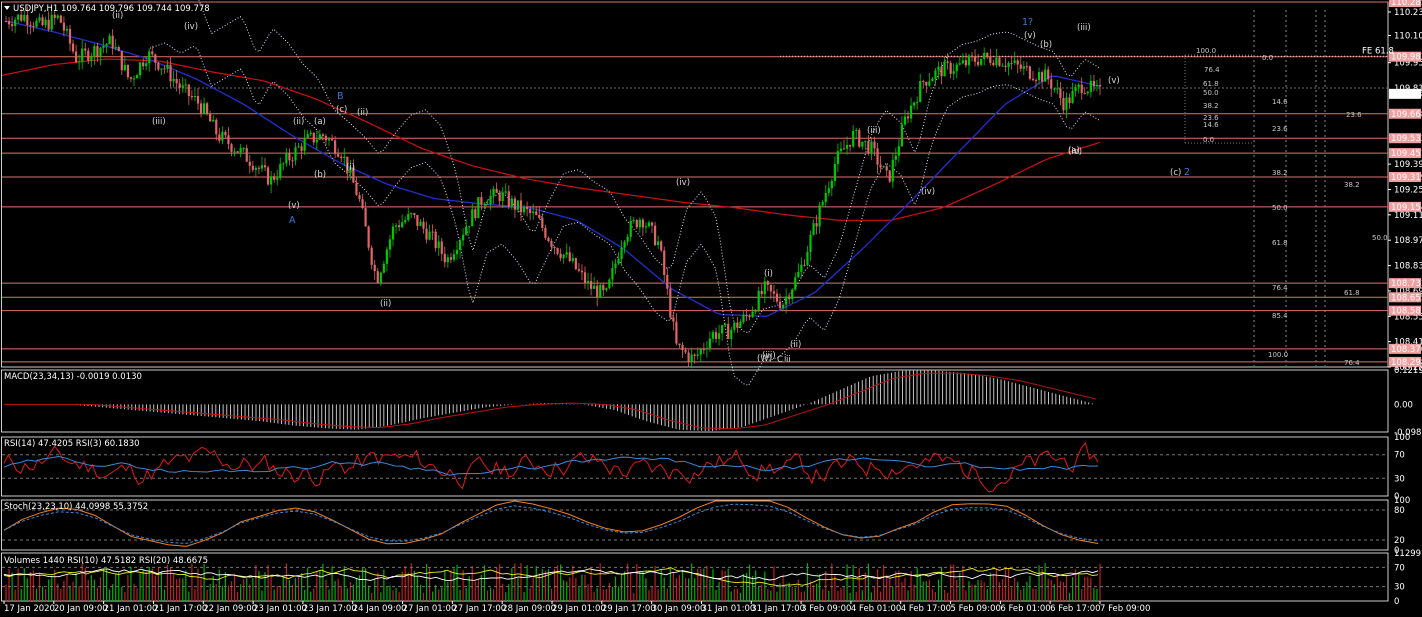 The image size is (1422, 617). I want to click on macd-signal-line, so click(550, 401).